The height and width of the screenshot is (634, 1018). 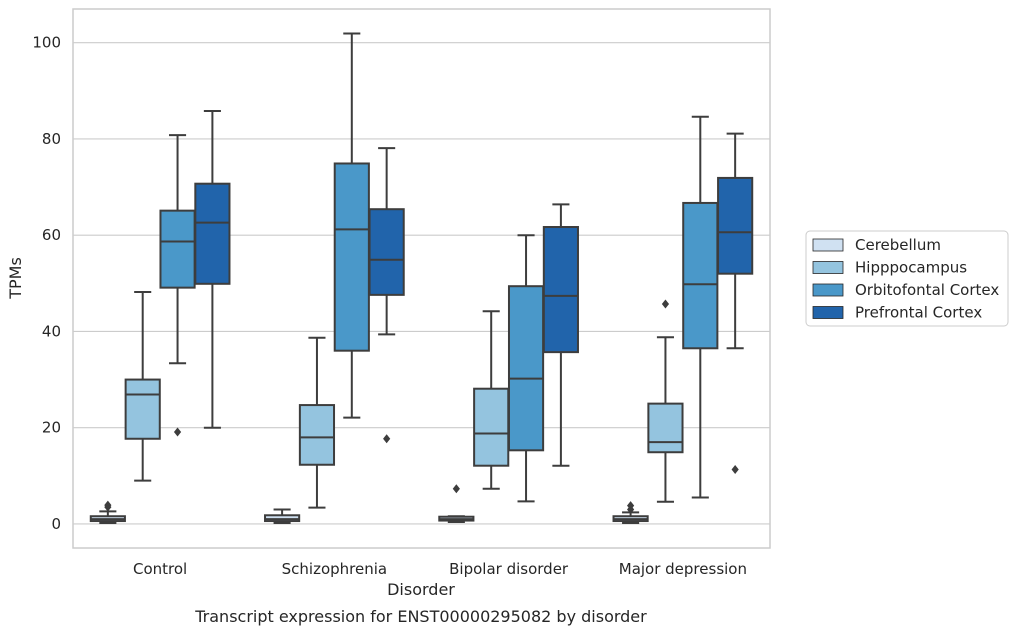 What do you see at coordinates (421, 589) in the screenshot?
I see `x-axis-label: Disorder` at bounding box center [421, 589].